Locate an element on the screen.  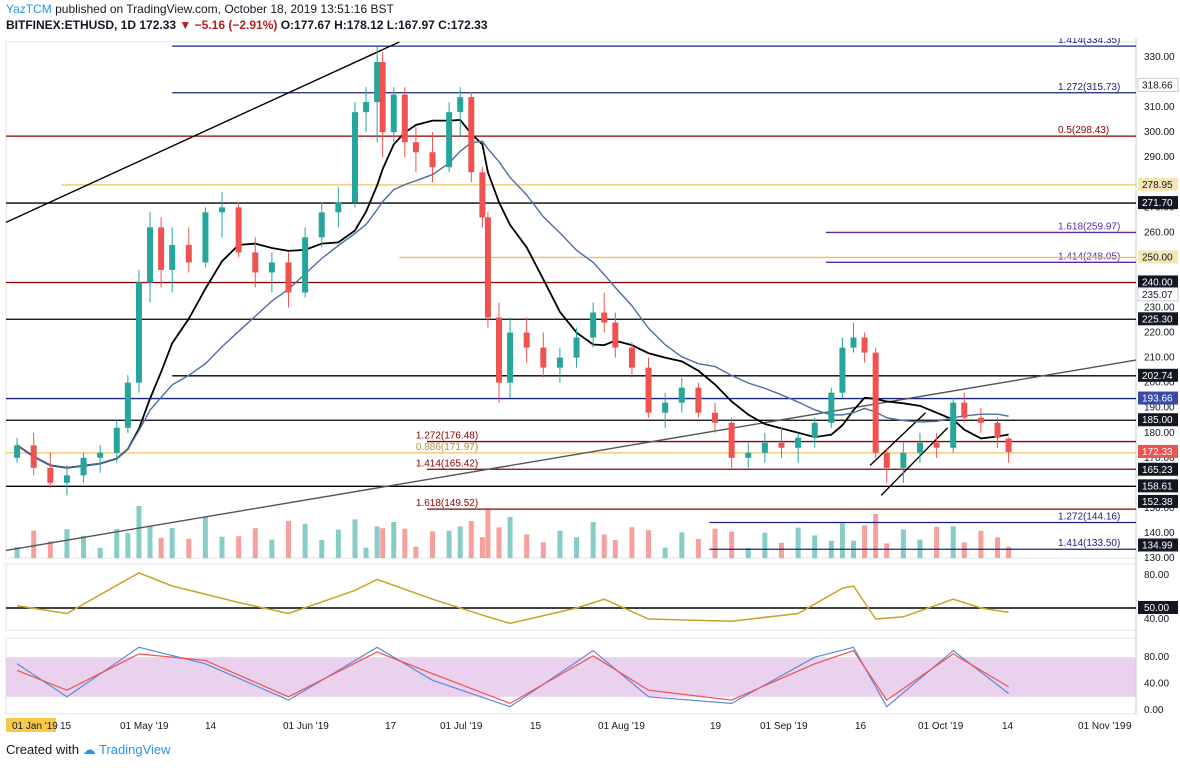
tradingview-brand: TradingView is located at coordinates (135, 749).